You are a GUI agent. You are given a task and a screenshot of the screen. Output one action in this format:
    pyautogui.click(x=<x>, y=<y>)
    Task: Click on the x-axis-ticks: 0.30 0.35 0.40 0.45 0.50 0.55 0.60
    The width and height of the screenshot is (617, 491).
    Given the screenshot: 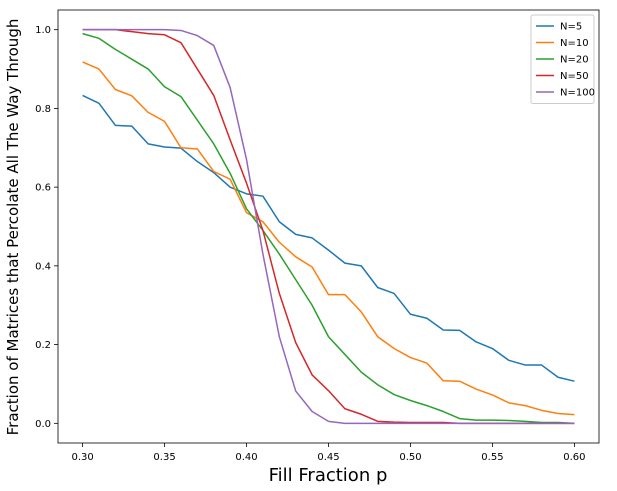 What is the action you would take?
    pyautogui.click(x=328, y=453)
    